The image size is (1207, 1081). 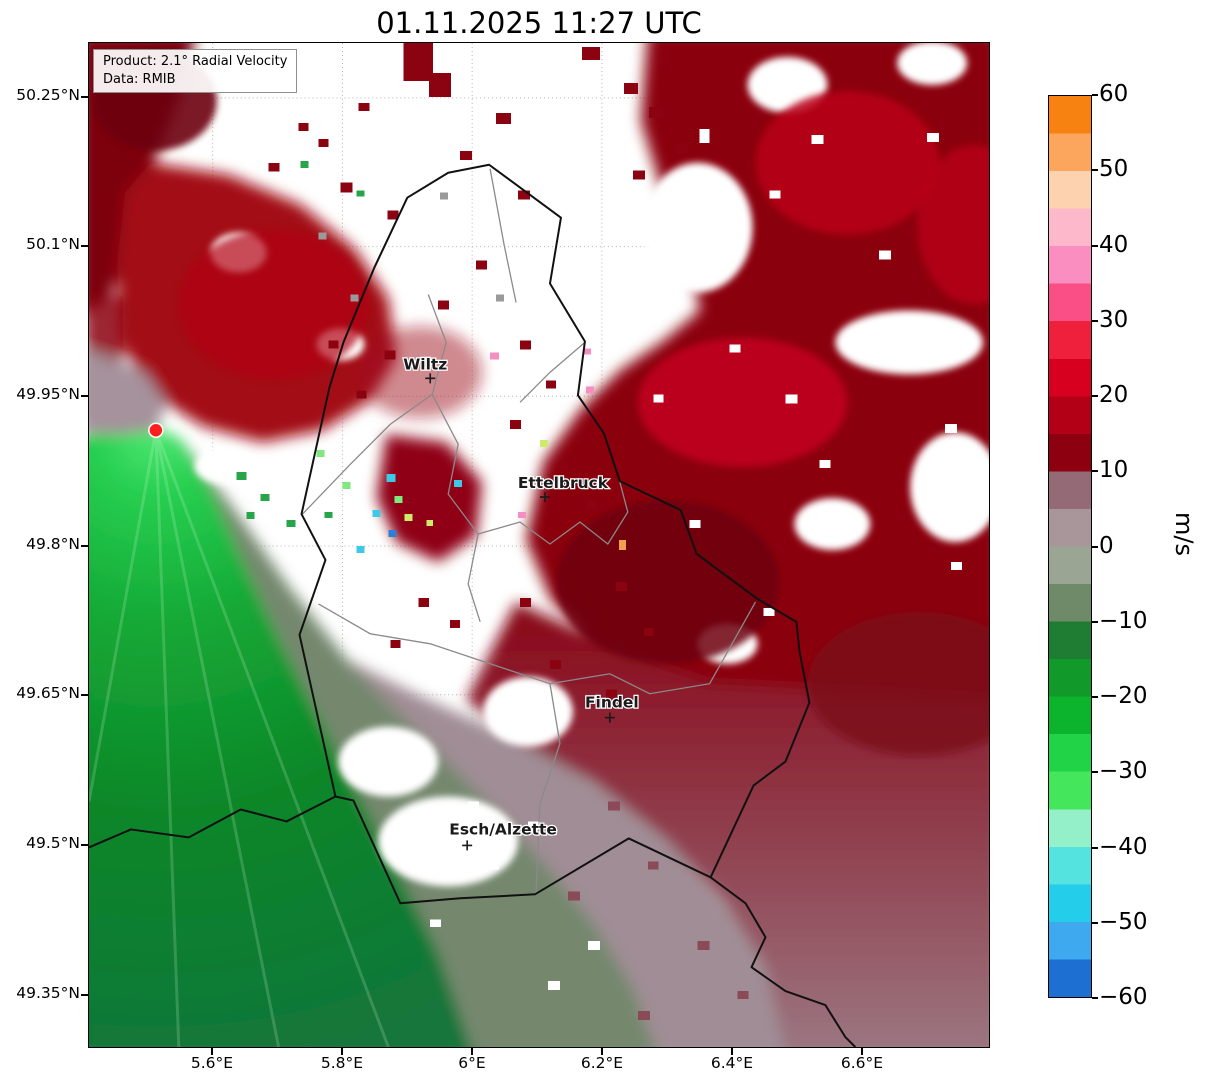 What do you see at coordinates (609, 717) in the screenshot?
I see `city-marker-findel` at bounding box center [609, 717].